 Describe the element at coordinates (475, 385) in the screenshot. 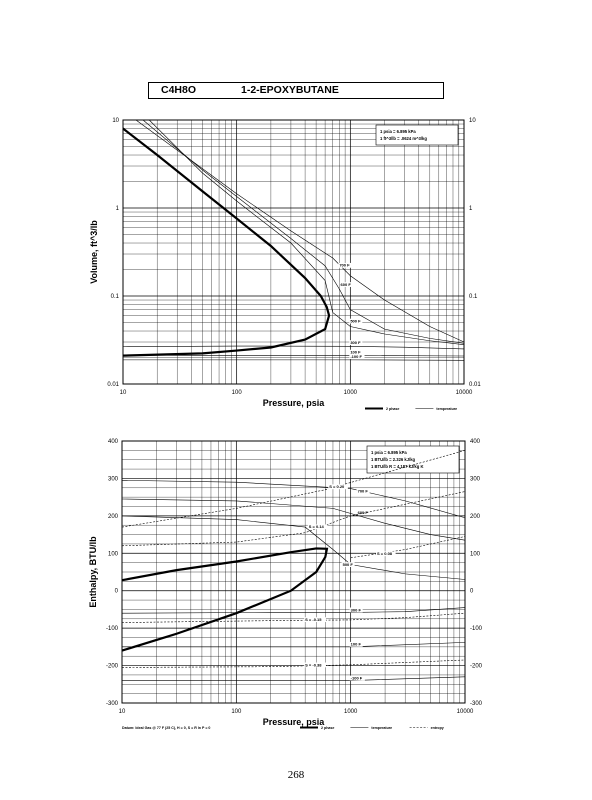

I see `y-tick-label-right: 0.01` at that location.